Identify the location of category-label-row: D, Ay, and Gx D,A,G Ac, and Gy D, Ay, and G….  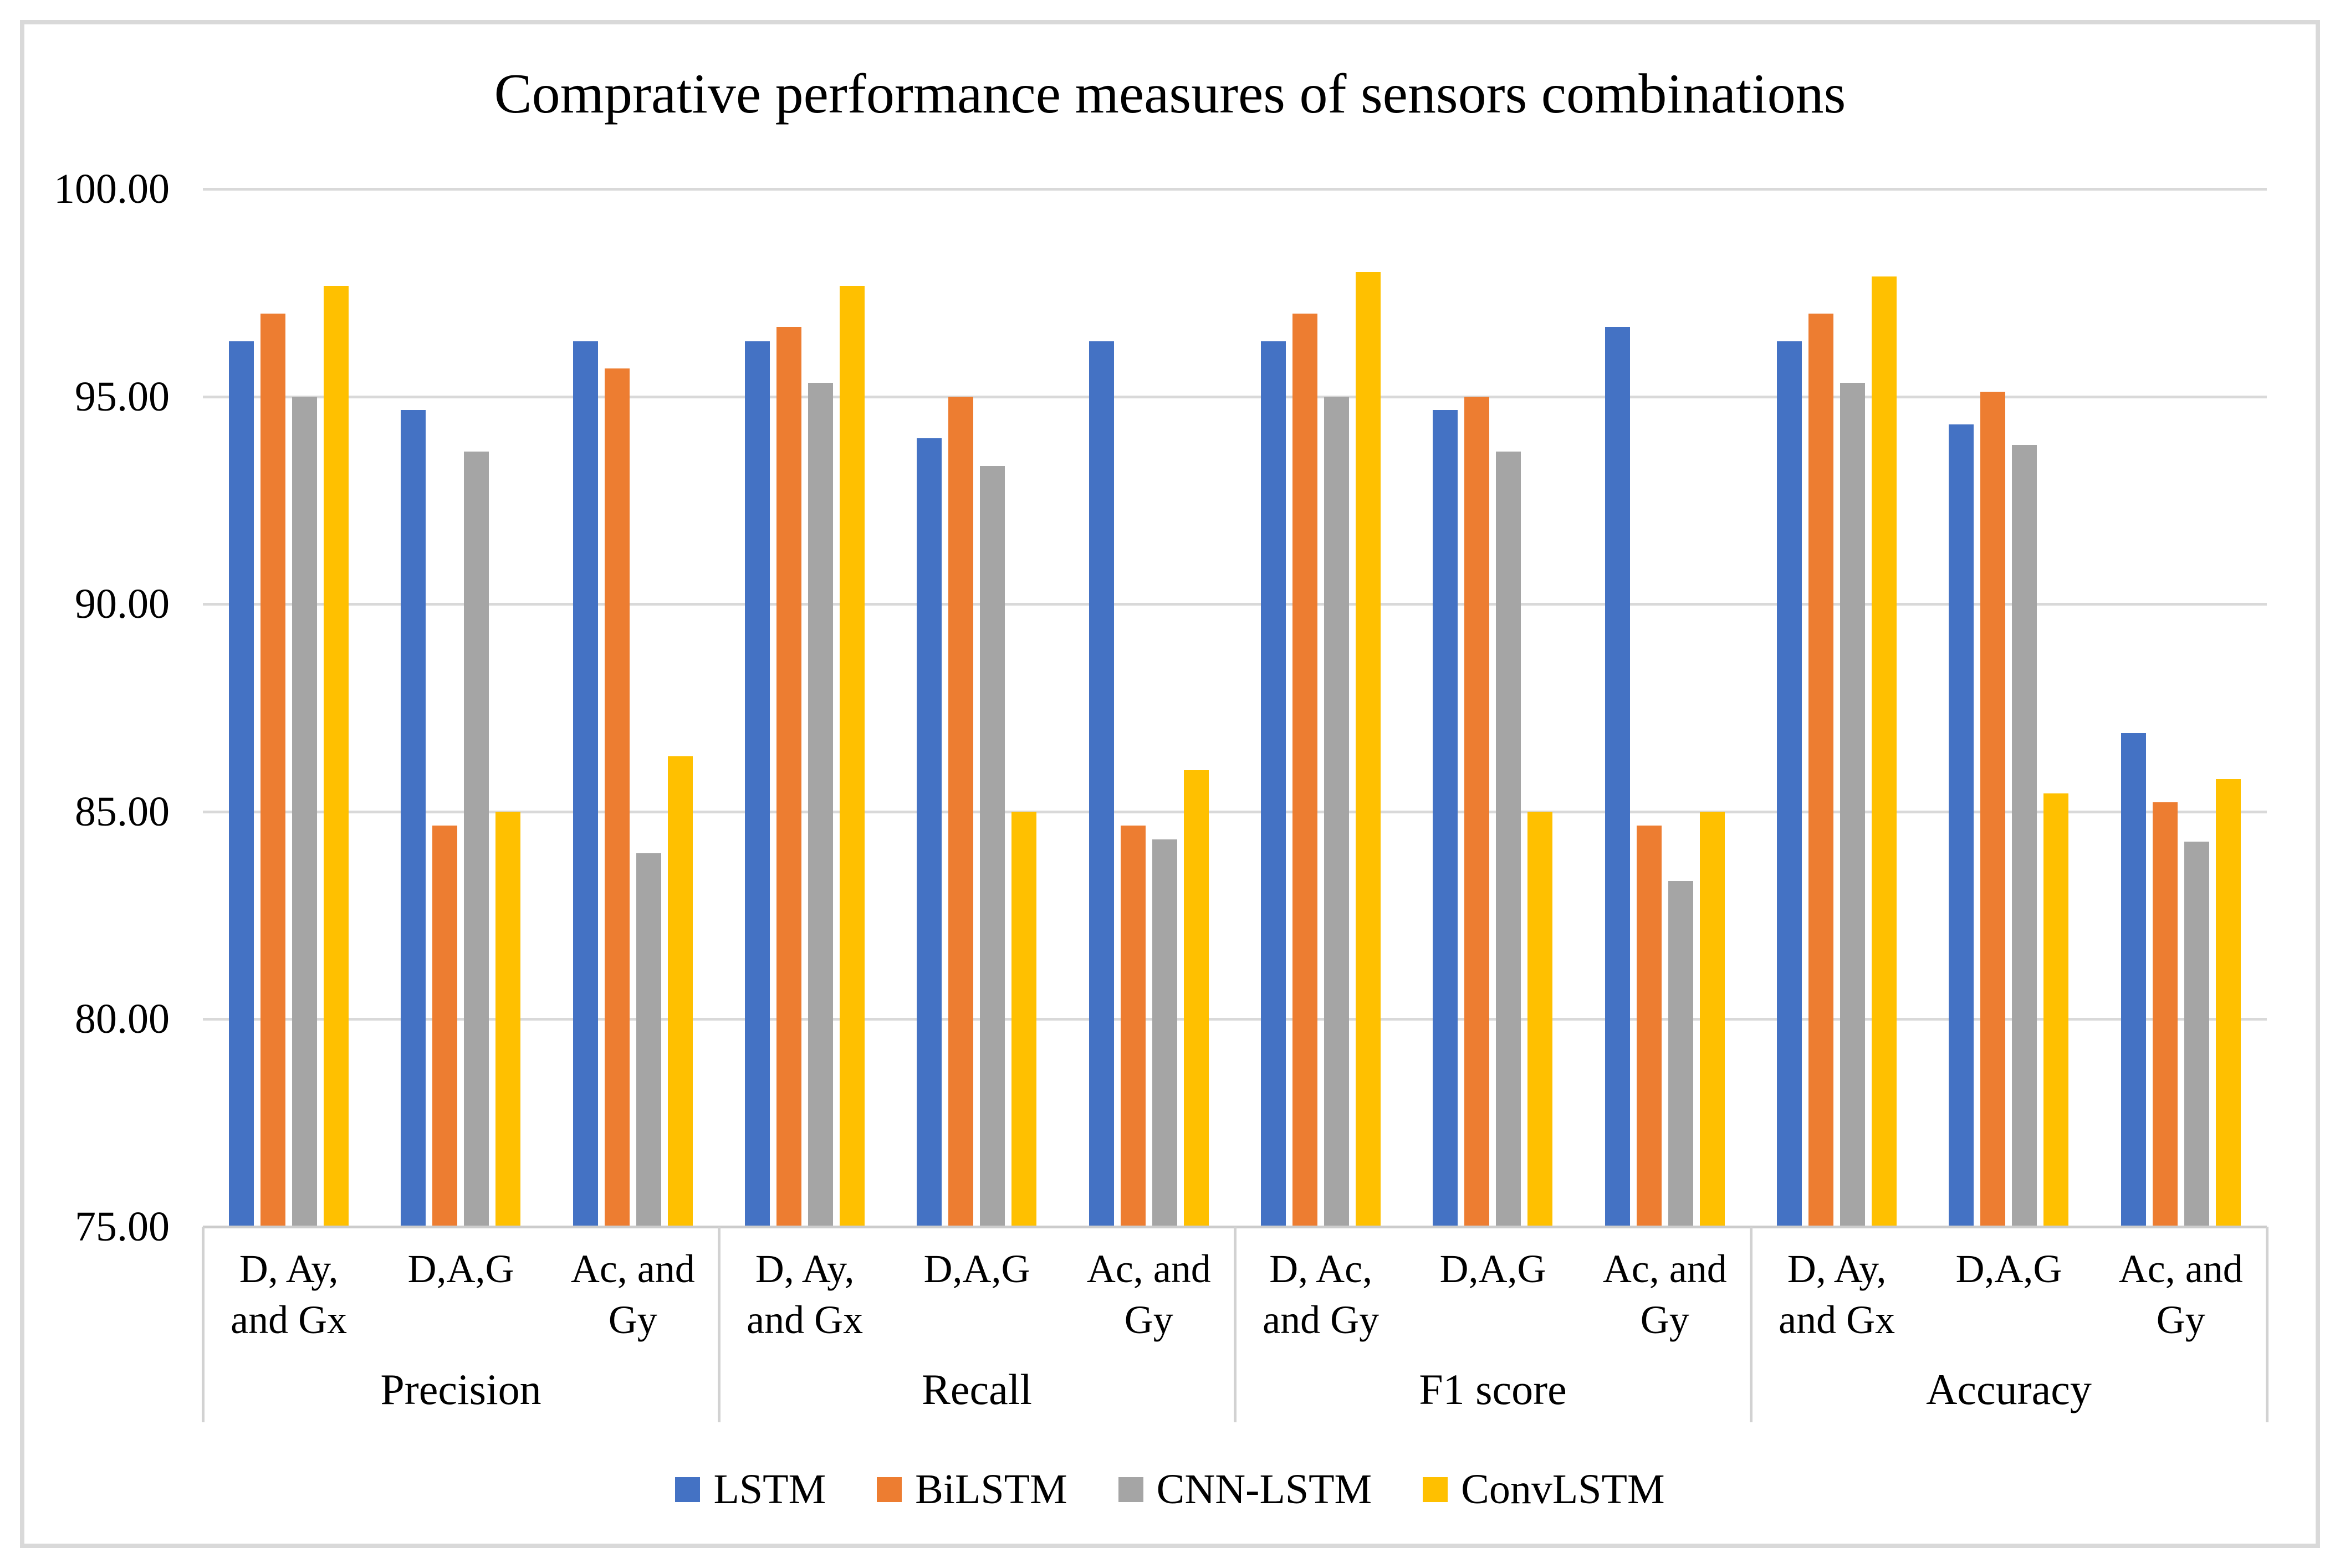
(1235, 1294).